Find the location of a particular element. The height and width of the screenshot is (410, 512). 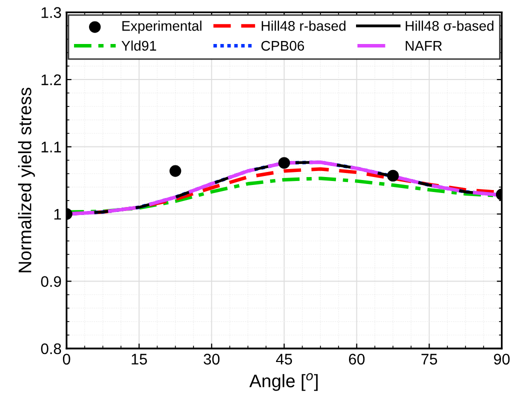

x-tick-label: 60 is located at coordinates (356, 359).